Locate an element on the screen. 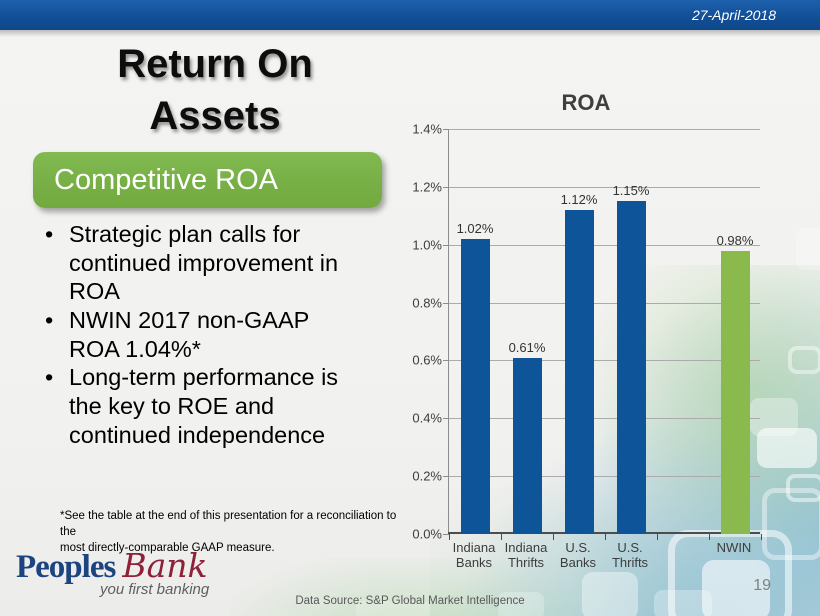 This screenshot has height=616, width=820. bar-value-label: 1.02% is located at coordinates (475, 228).